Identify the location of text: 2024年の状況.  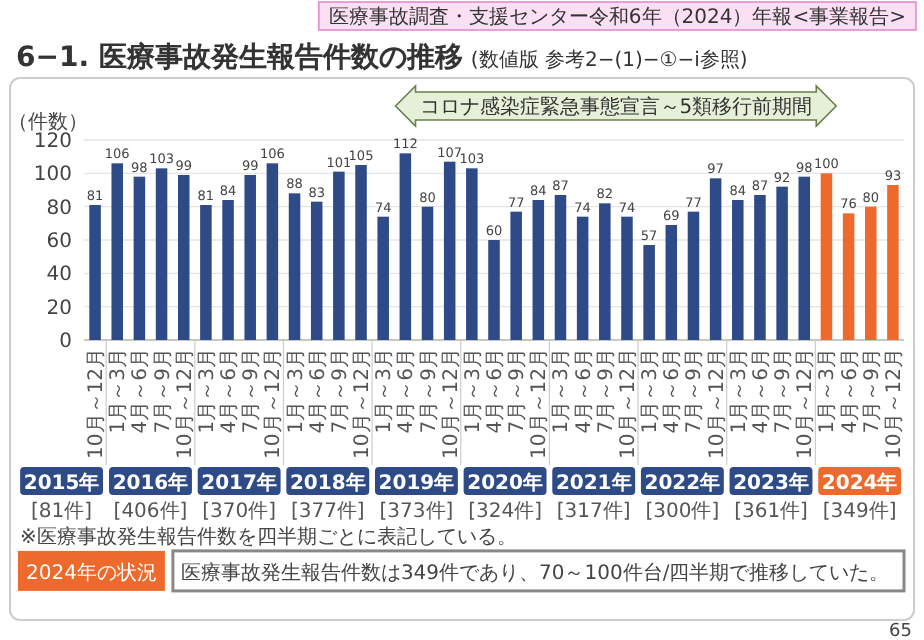
(91, 572).